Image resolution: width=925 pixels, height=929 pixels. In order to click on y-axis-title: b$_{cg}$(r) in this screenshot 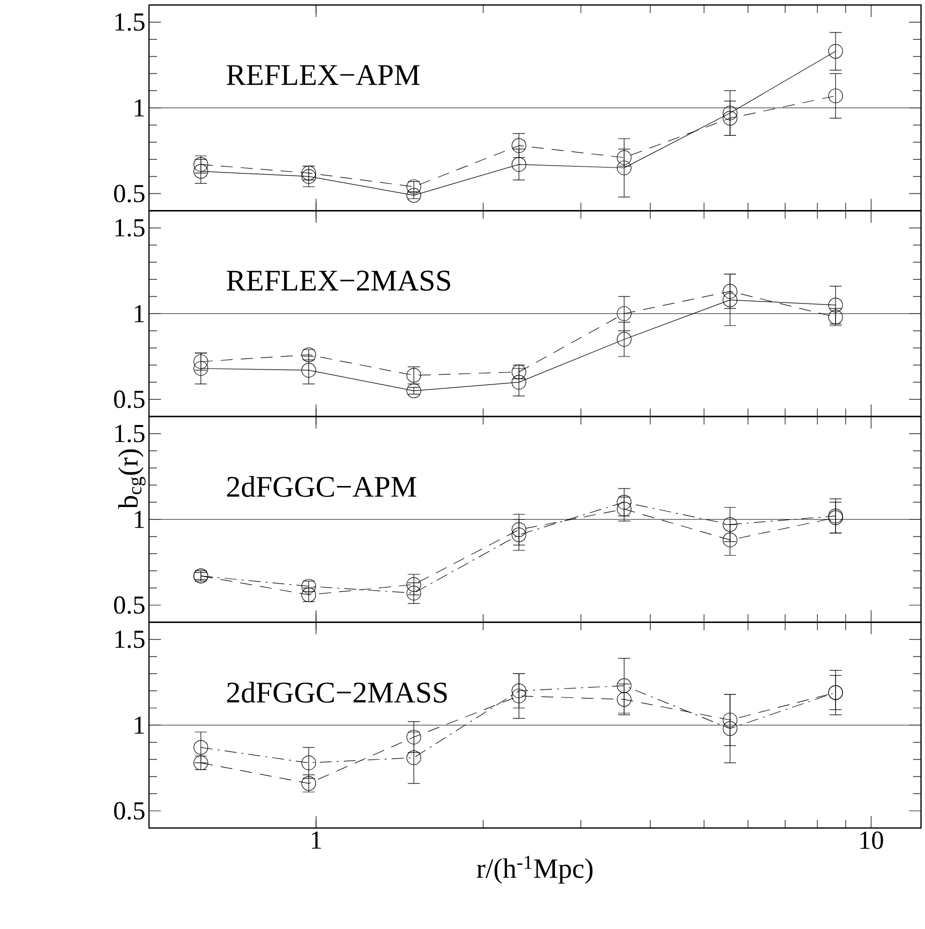, I will do `click(132, 479)`.